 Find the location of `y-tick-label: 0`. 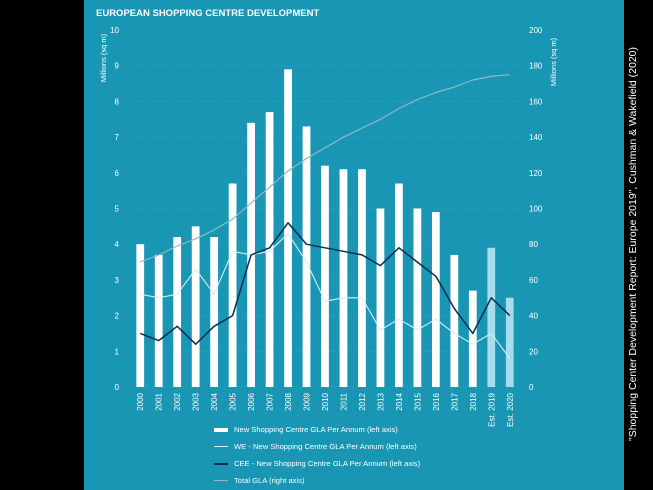

y-tick-label: 0 is located at coordinates (117, 387).